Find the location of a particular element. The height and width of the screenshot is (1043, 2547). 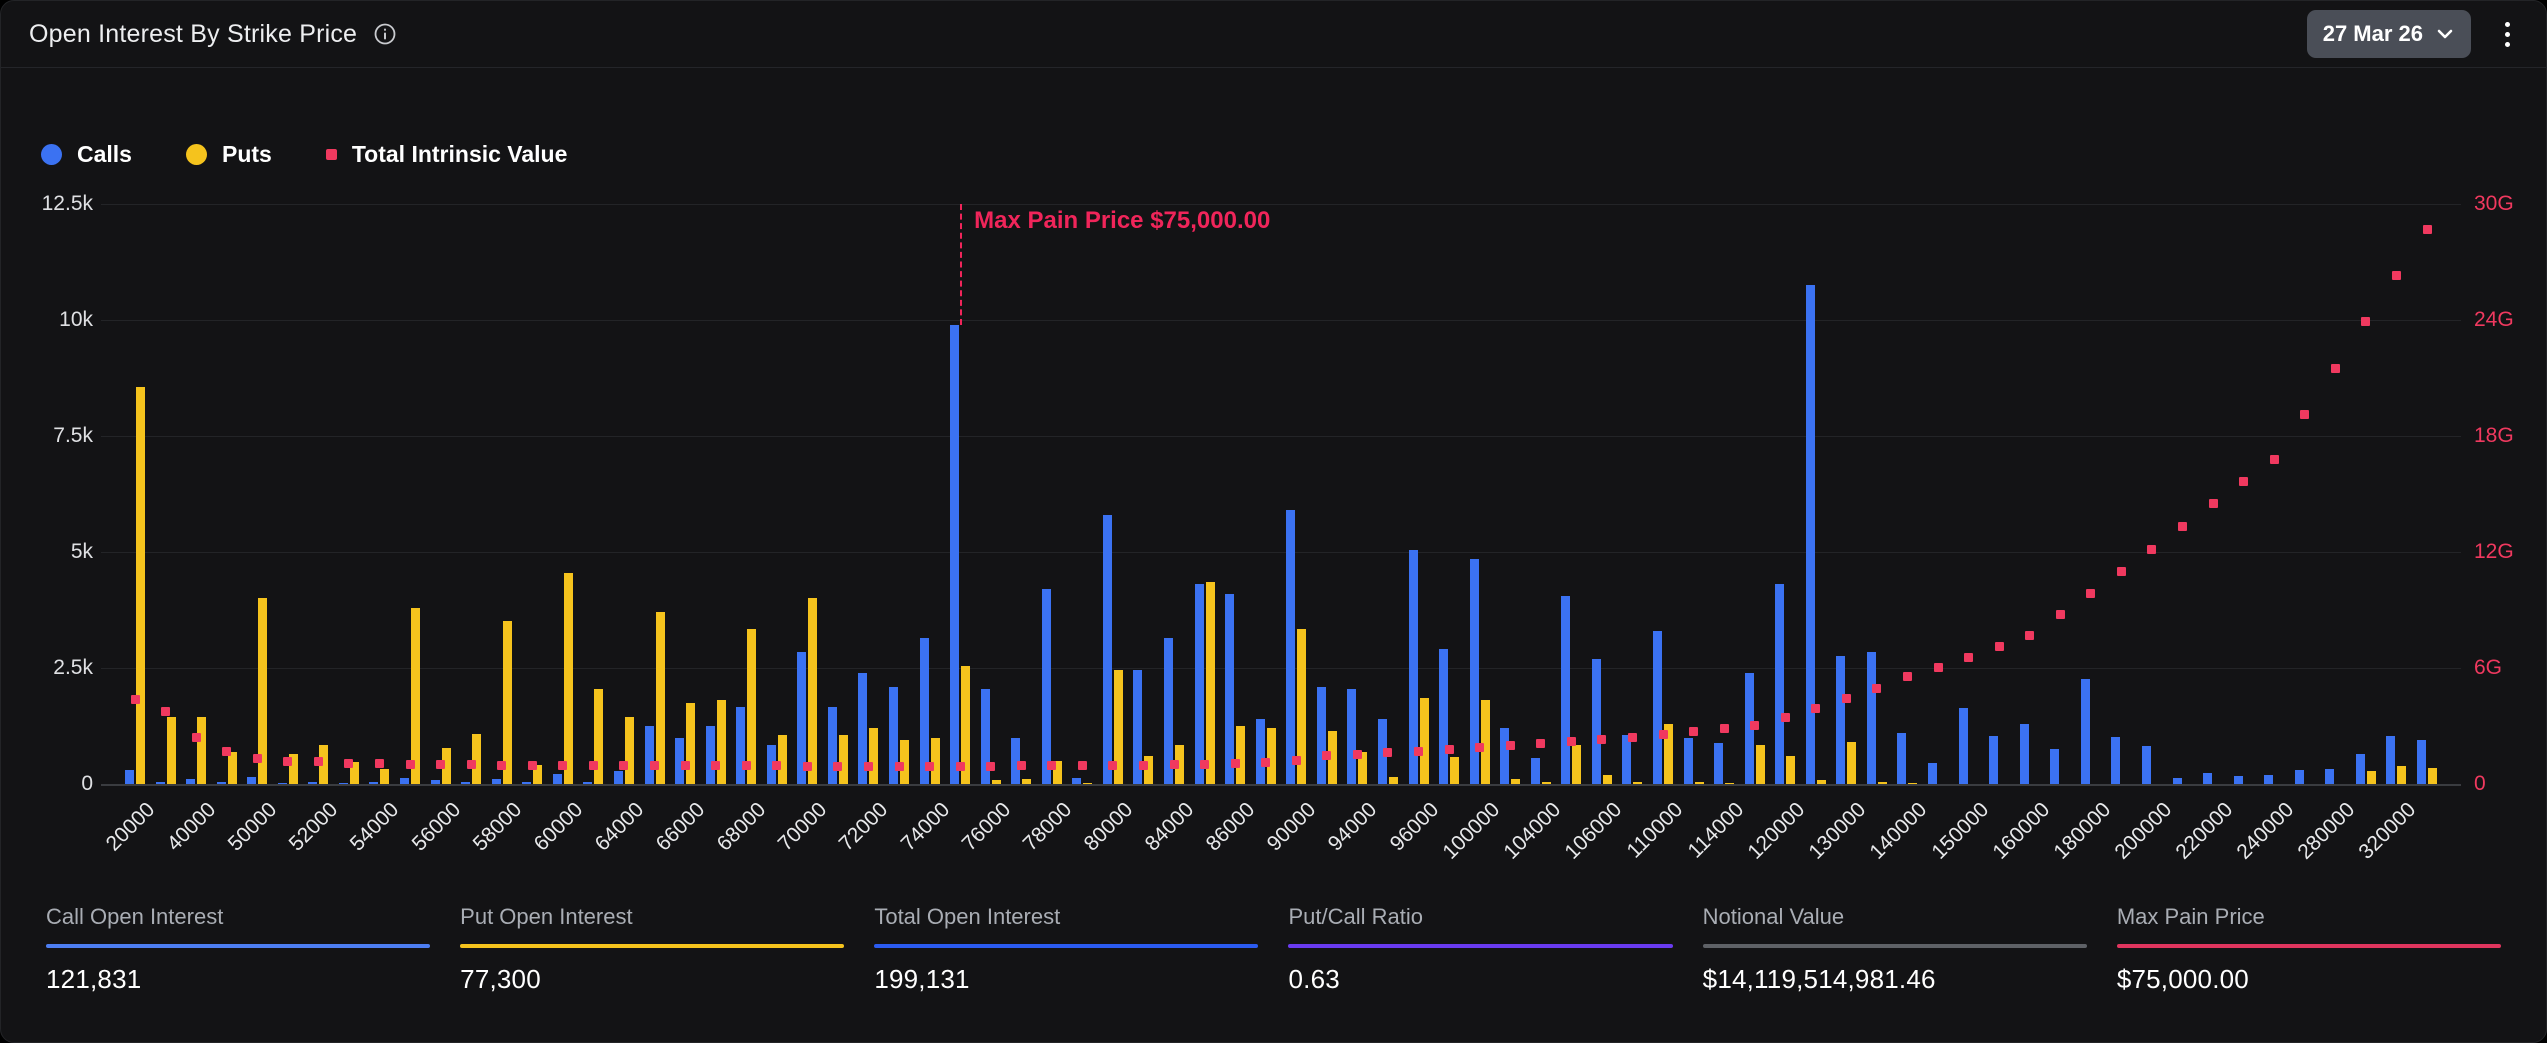

x-axis-label: 96000 is located at coordinates (1414, 827).